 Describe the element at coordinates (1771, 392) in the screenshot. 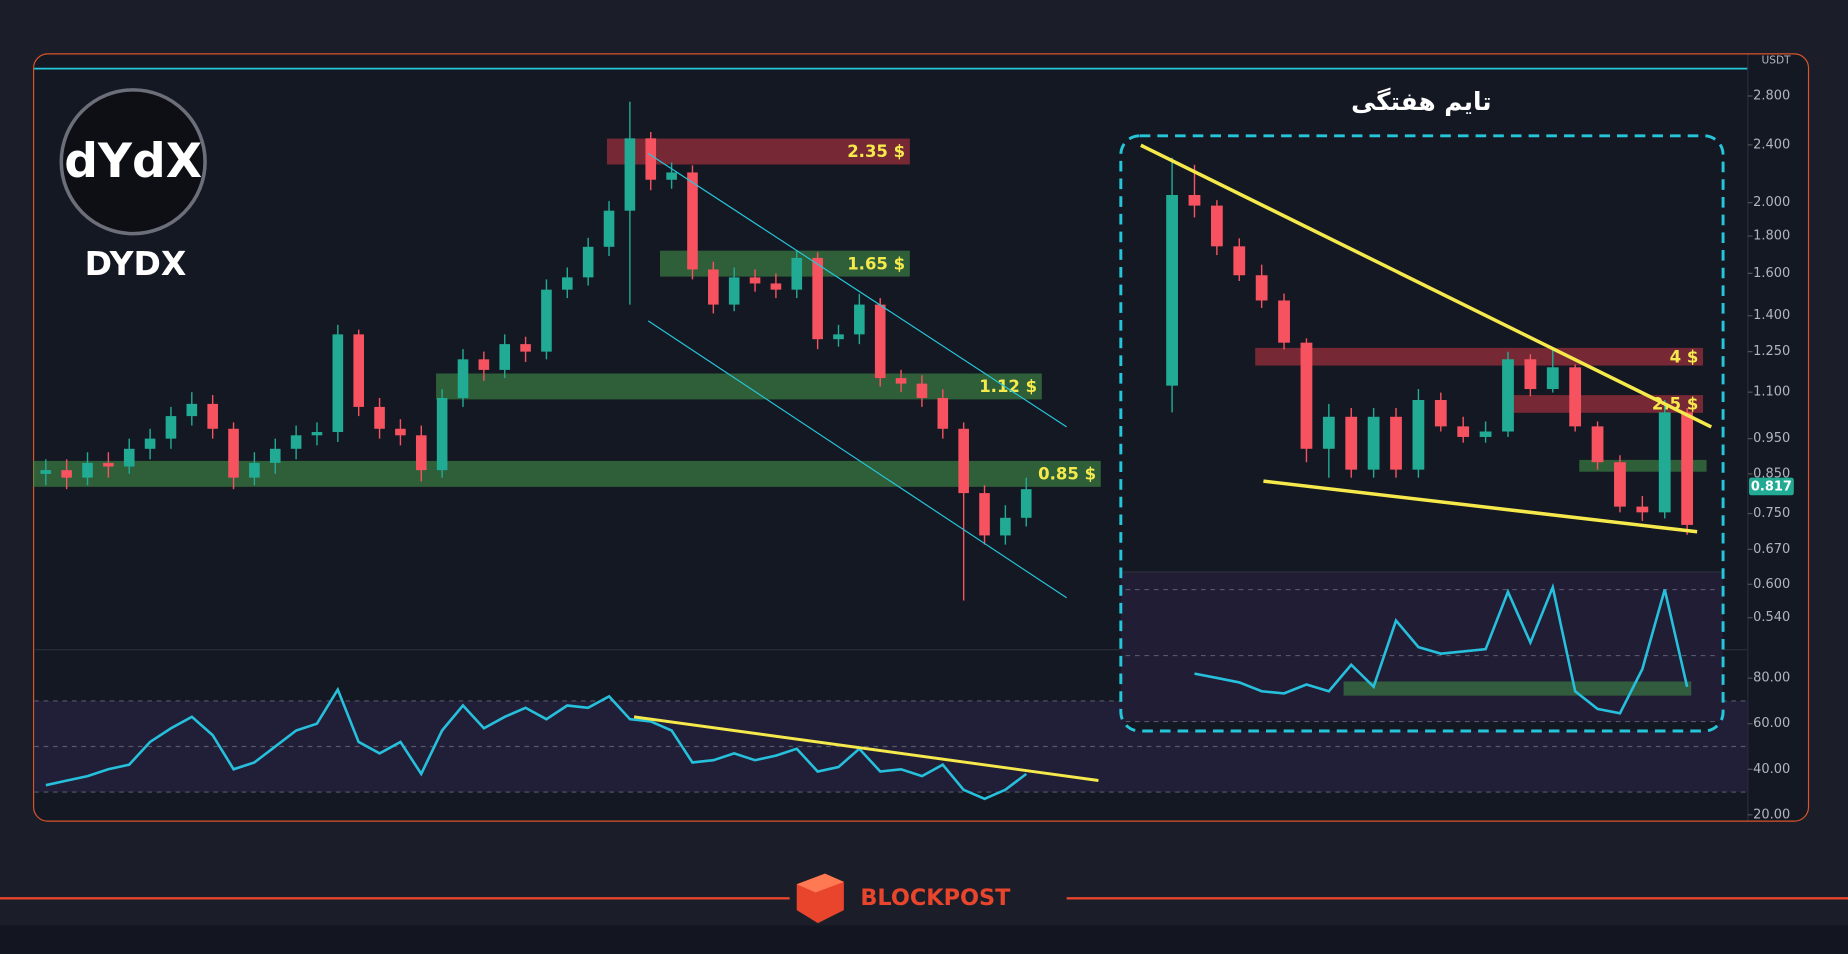

I see `y-tick-label: 1.100` at that location.